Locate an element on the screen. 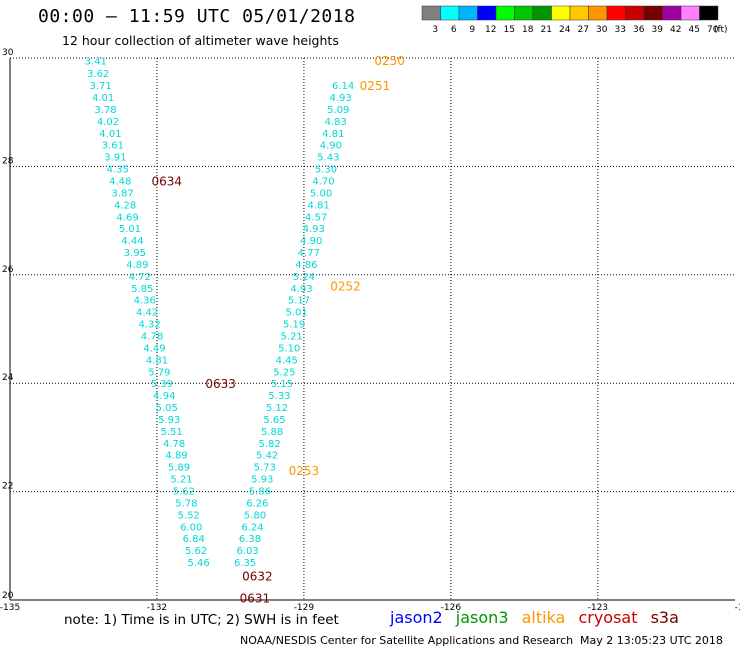 This screenshot has width=740, height=650. pass-time-label: 0633 is located at coordinates (220, 384).